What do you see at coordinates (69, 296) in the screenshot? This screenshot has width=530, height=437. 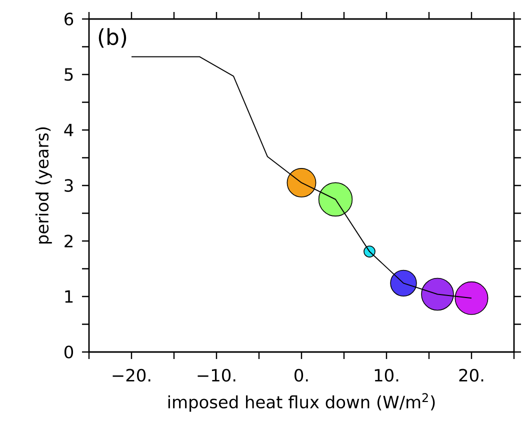 I see `y-tick-label: 1` at bounding box center [69, 296].